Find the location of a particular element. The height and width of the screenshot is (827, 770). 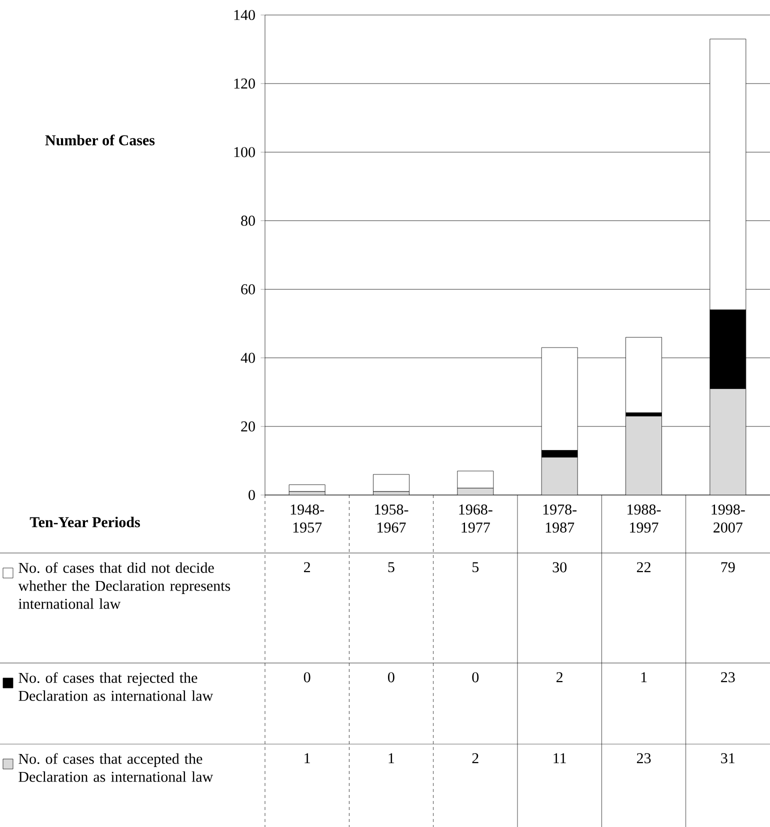

data-label: 79 is located at coordinates (728, 567).